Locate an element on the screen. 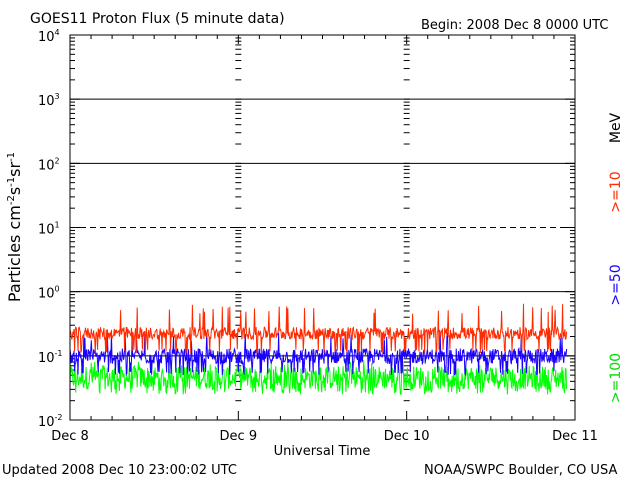 The image size is (640, 480). updated-time: Updated 2008 Dec 10 23:00:02 UTC is located at coordinates (119, 470).